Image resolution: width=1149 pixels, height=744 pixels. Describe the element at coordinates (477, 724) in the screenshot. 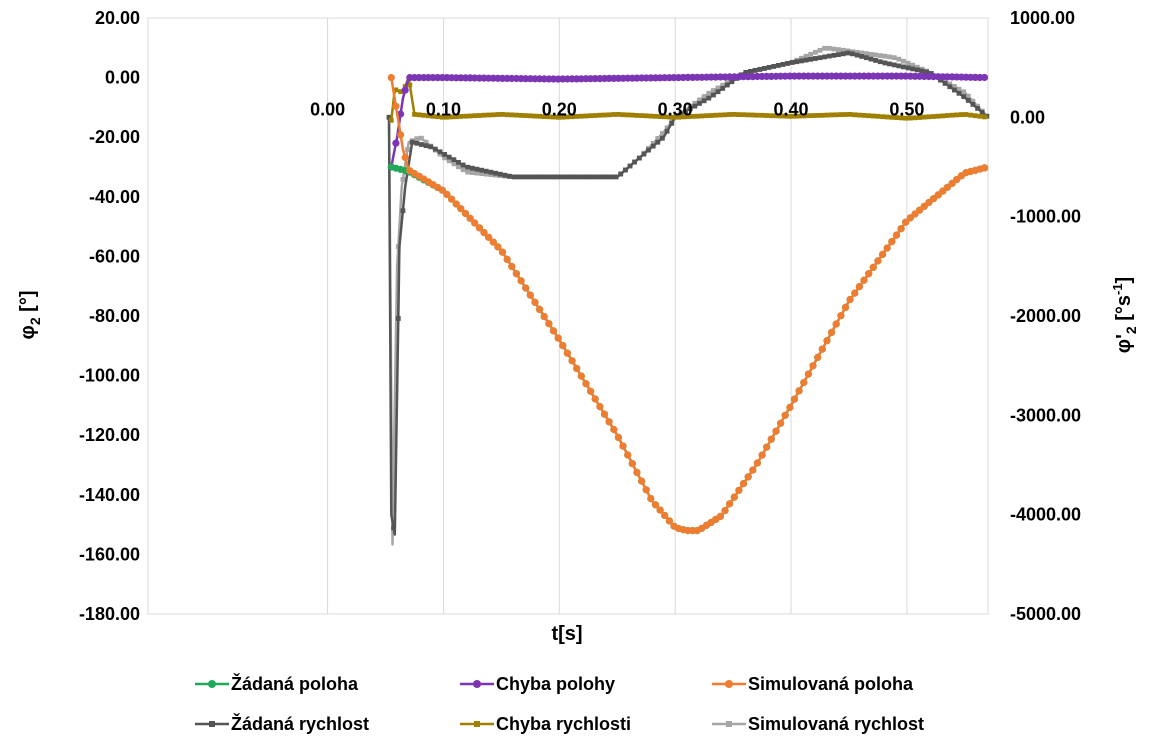

I see `legend-swatch-marker` at that location.